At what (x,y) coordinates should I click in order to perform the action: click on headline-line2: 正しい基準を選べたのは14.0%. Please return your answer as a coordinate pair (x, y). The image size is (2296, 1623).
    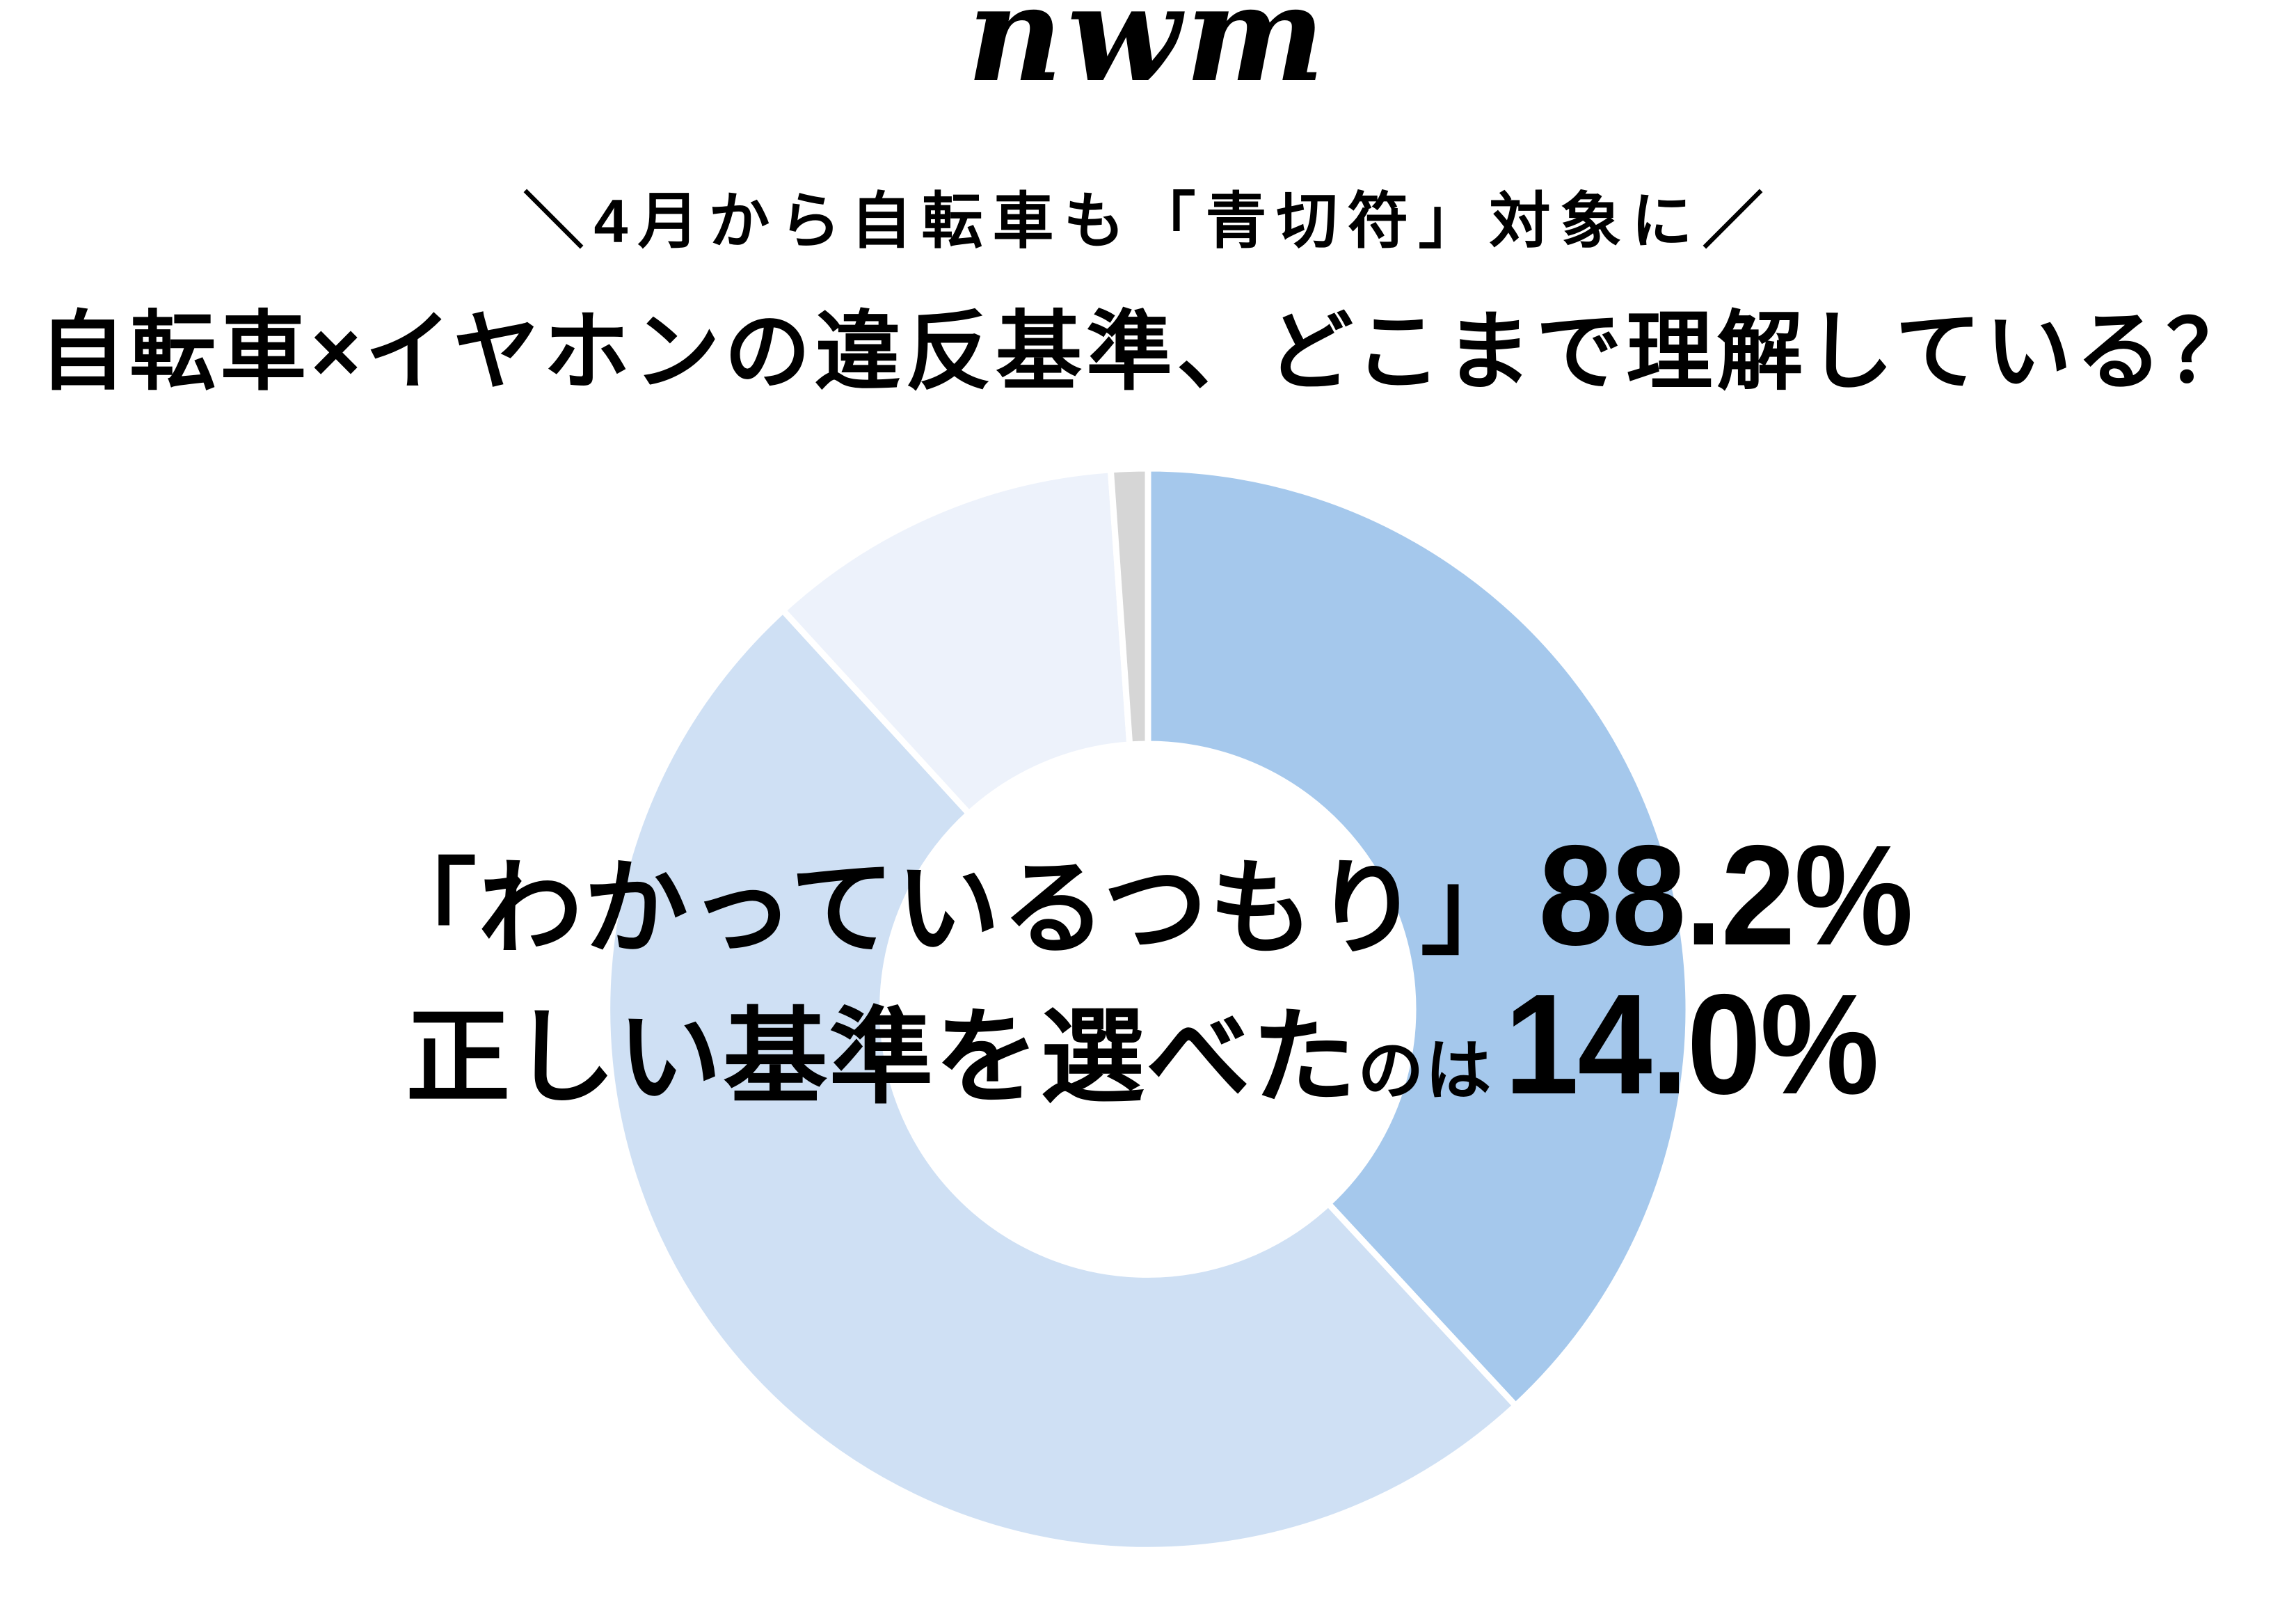
    Looking at the image, I should click on (1148, 1068).